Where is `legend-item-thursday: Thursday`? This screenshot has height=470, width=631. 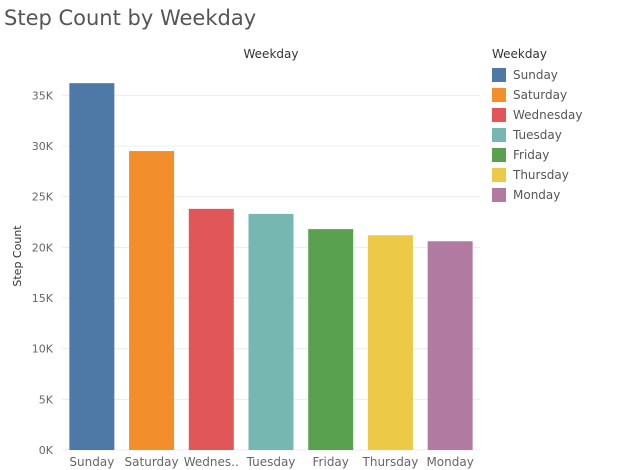
legend-item-thursday: Thursday is located at coordinates (537, 175).